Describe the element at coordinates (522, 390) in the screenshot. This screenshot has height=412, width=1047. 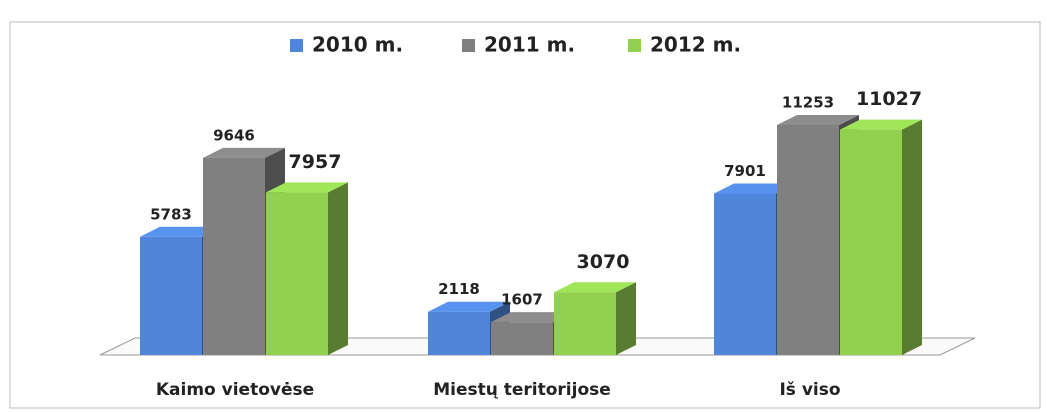
I see `x-tick-label: Miestų teritorijose` at that location.